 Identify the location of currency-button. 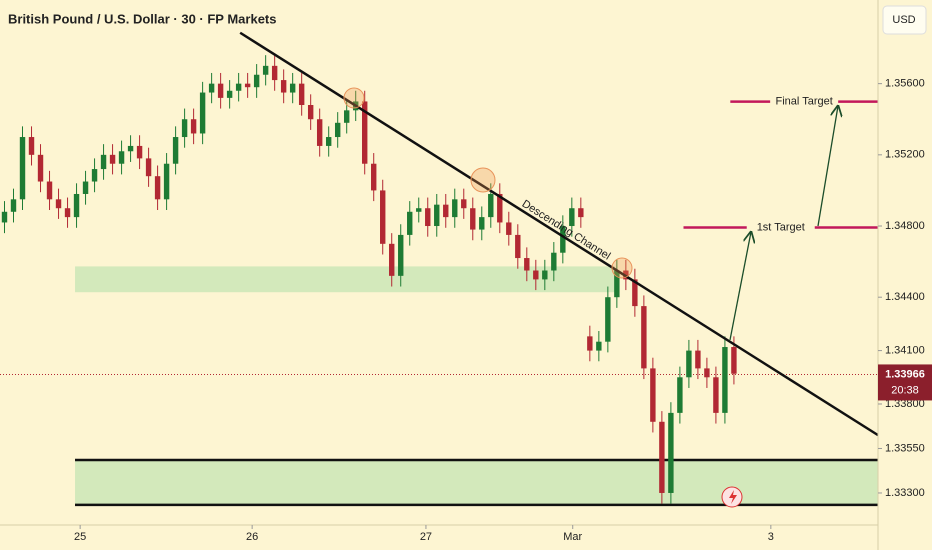
(904, 20).